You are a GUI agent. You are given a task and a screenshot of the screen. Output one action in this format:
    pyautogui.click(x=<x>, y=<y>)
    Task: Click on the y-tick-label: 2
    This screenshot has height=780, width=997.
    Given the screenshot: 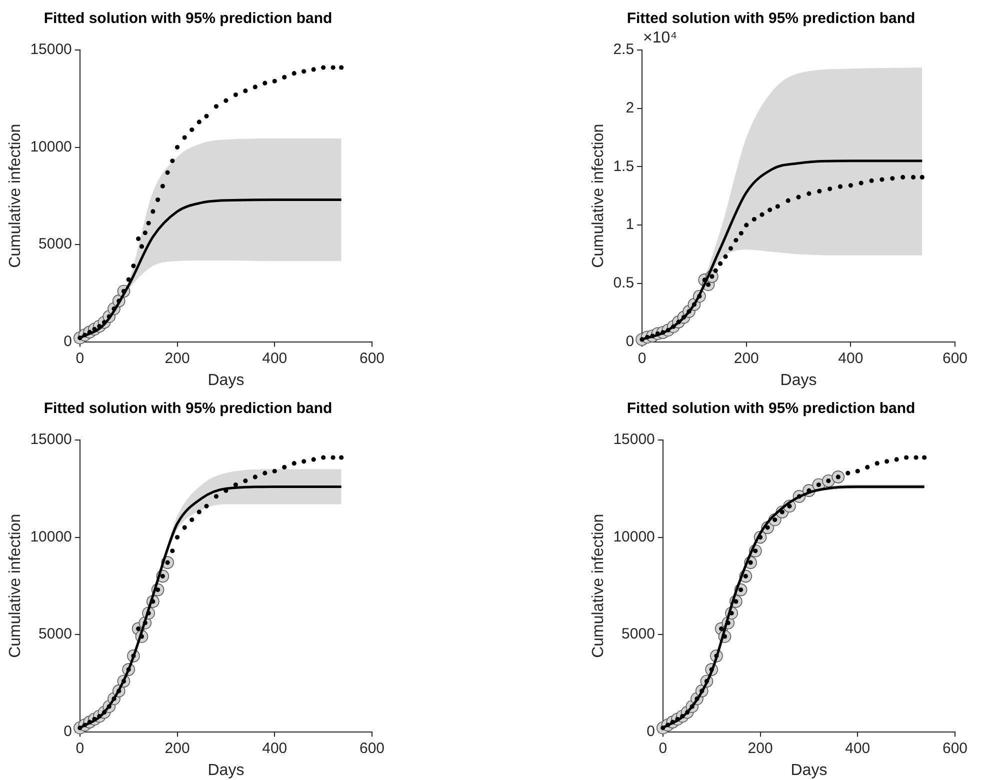 What is the action you would take?
    pyautogui.click(x=630, y=108)
    